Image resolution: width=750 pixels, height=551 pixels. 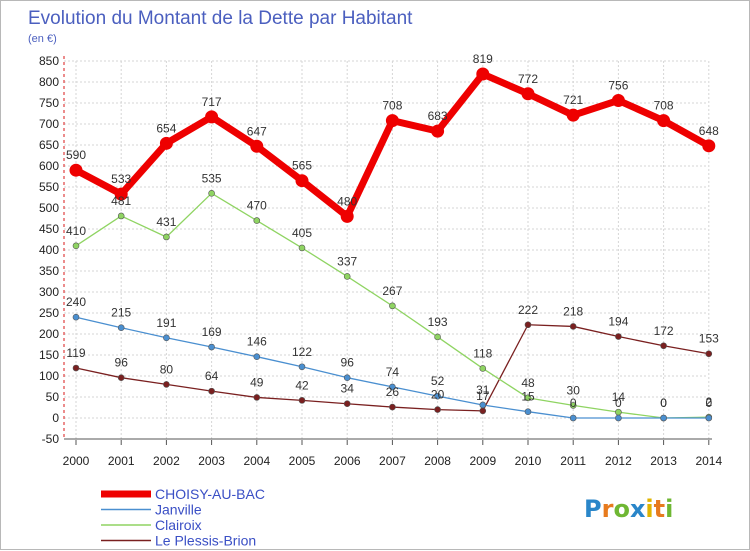 I want to click on data-label: 42, so click(x=302, y=385).